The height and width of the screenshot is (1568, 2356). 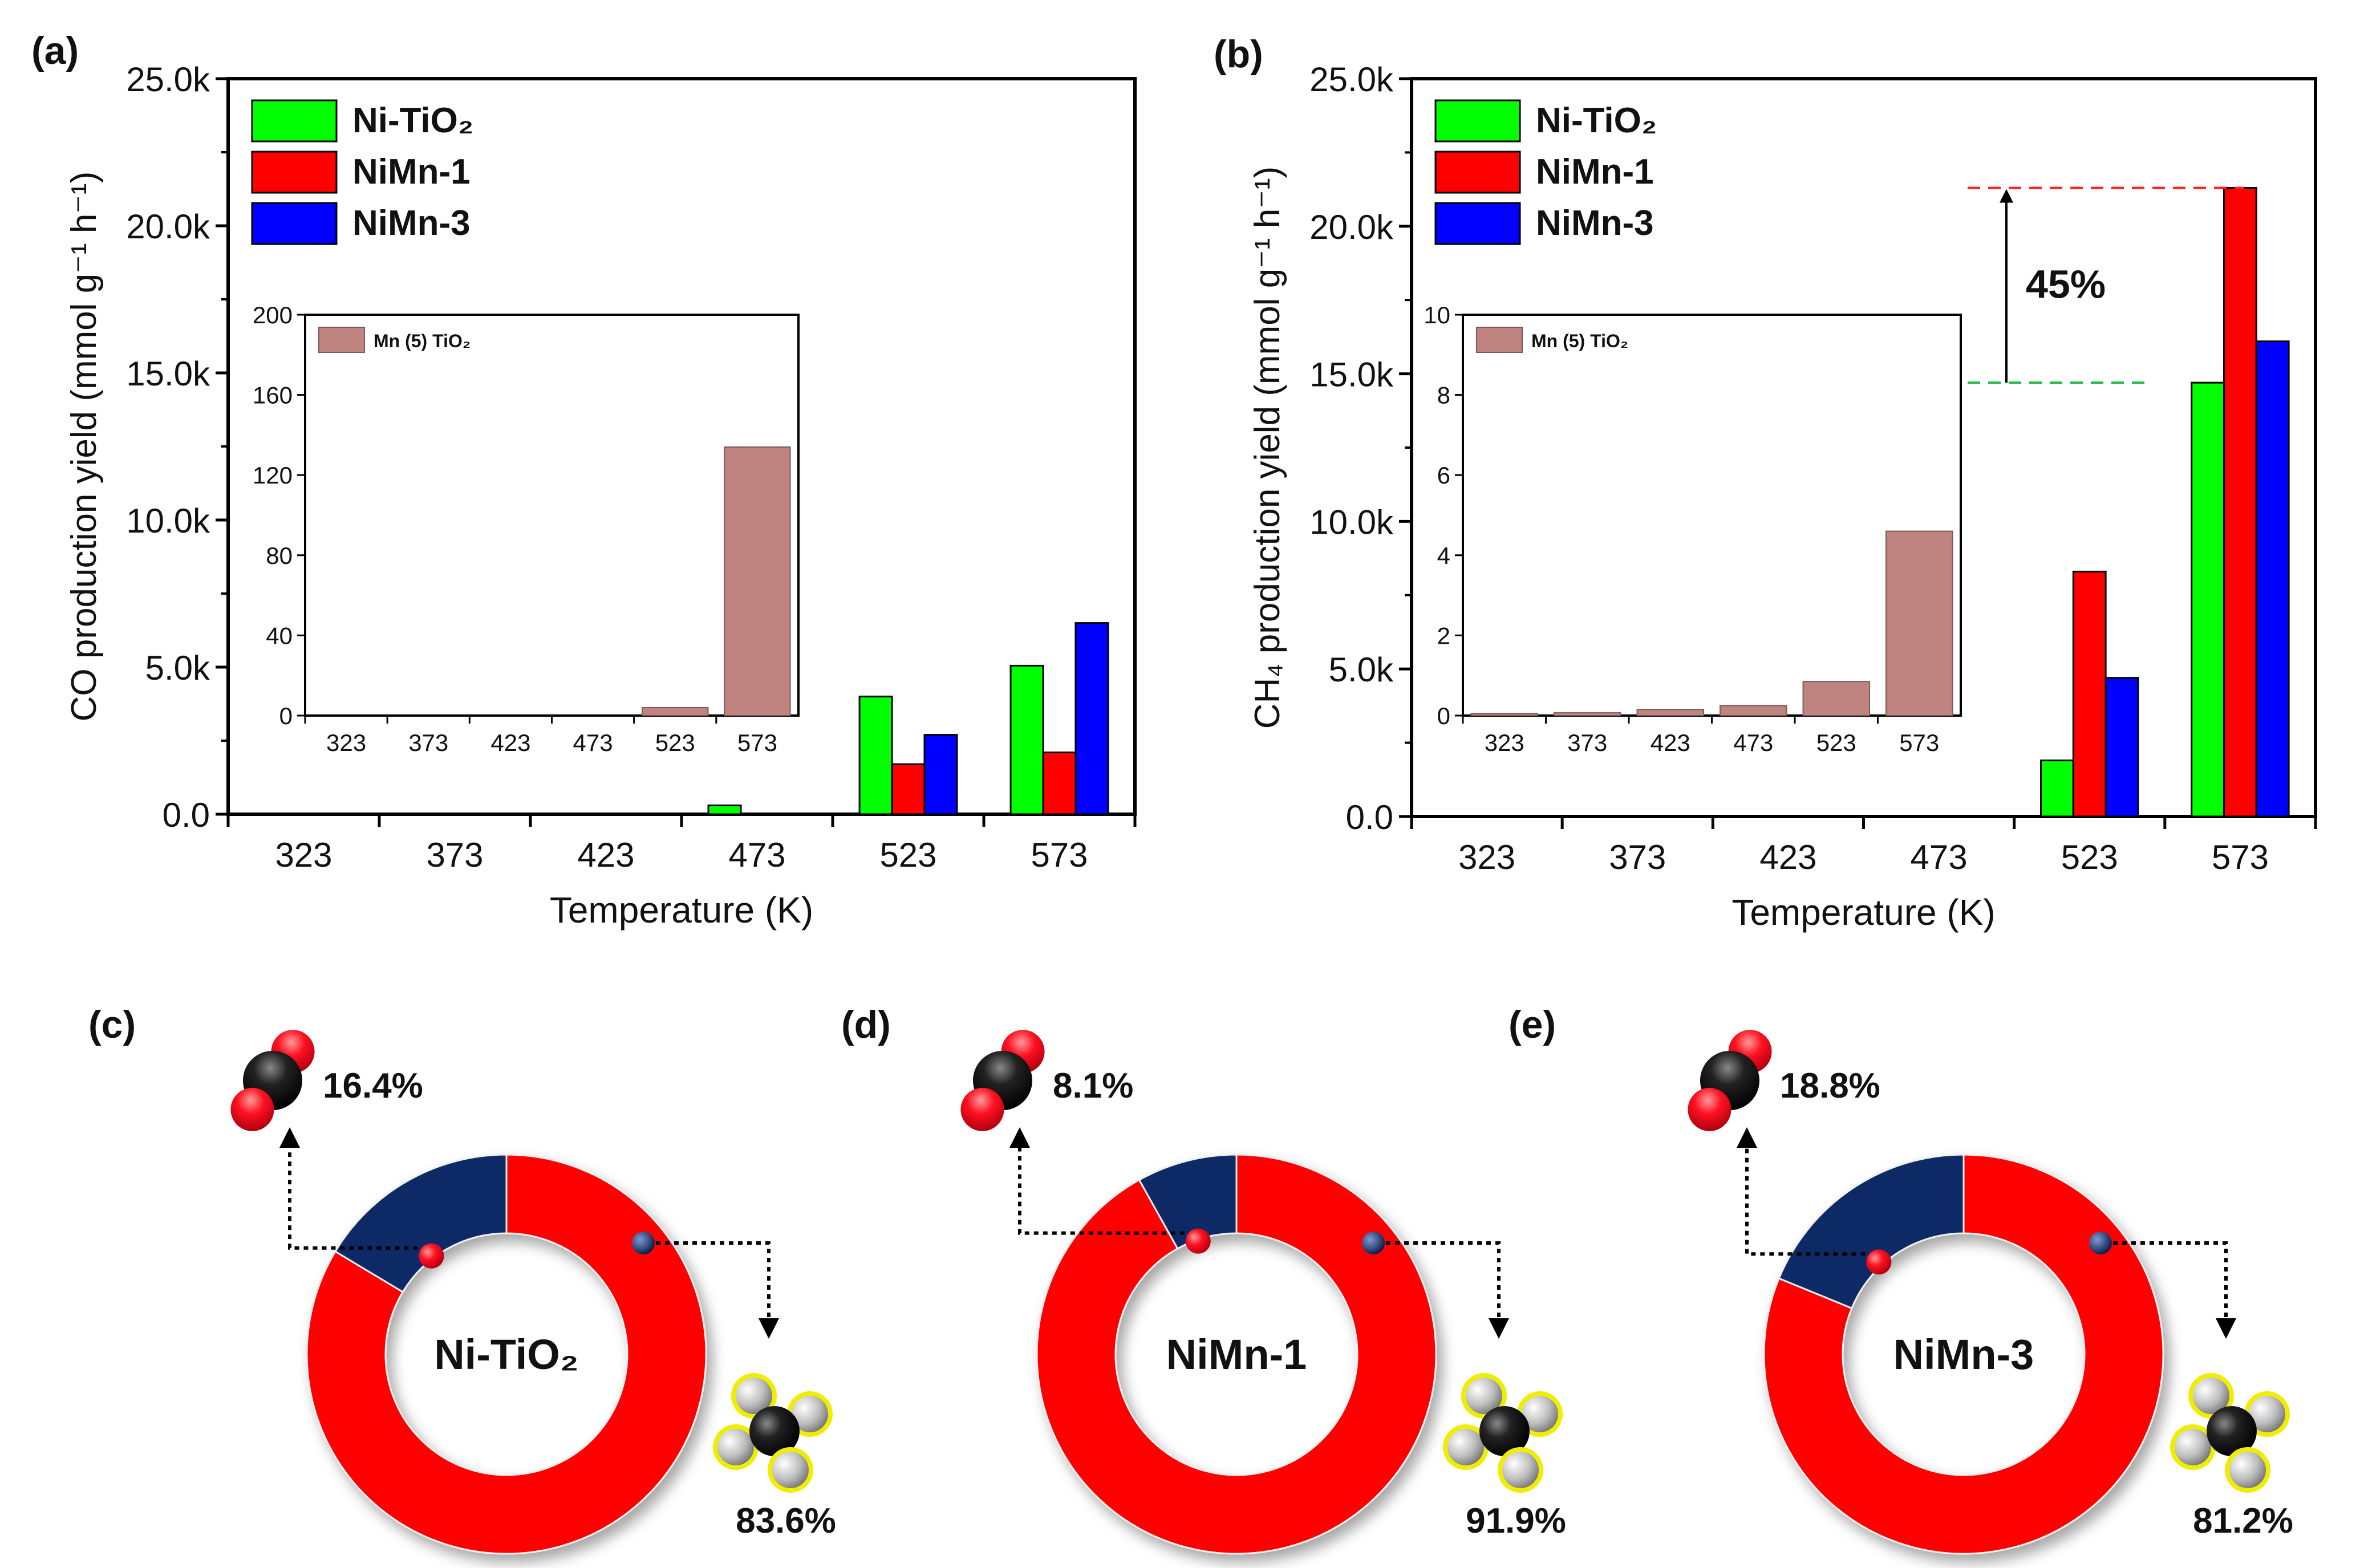 What do you see at coordinates (1863, 913) in the screenshot?
I see `x-axis-title: Temperature (K)` at bounding box center [1863, 913].